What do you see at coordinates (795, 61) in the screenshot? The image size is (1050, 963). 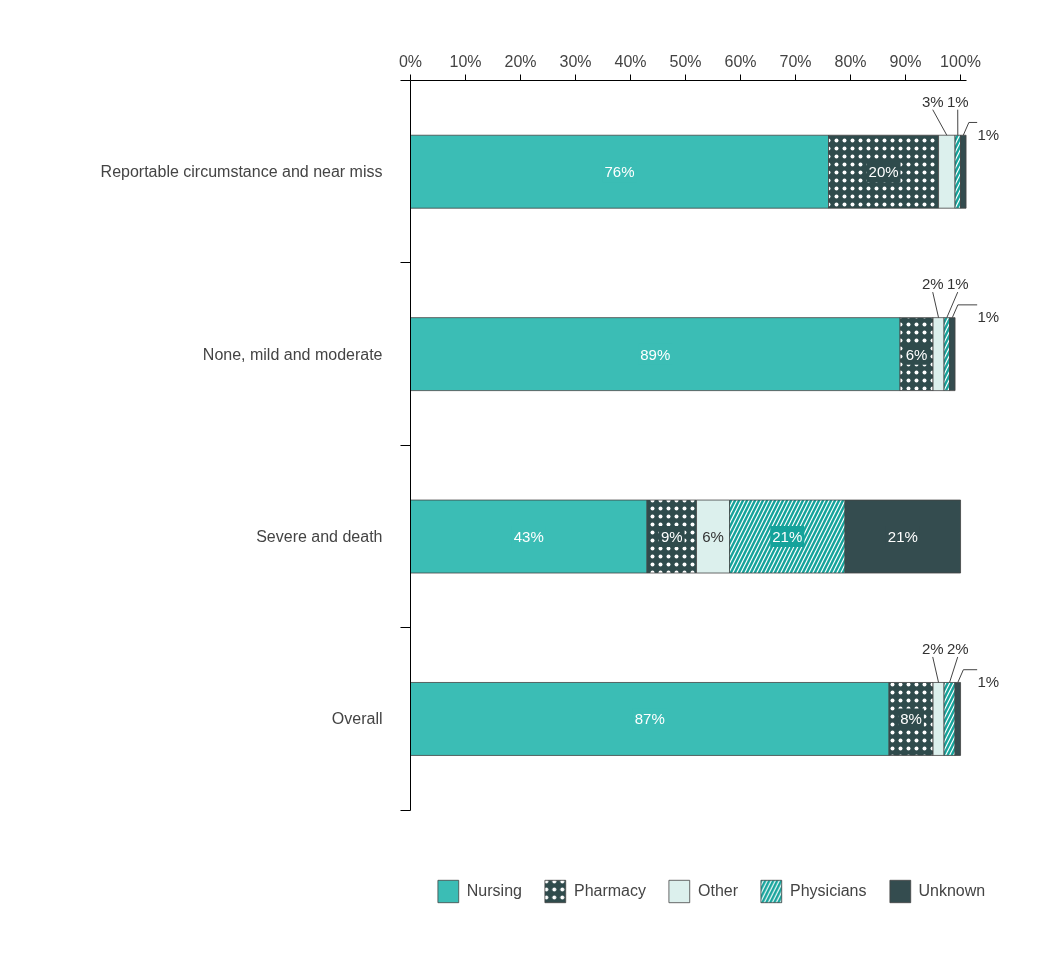 I see `x-tick-label: 70%` at bounding box center [795, 61].